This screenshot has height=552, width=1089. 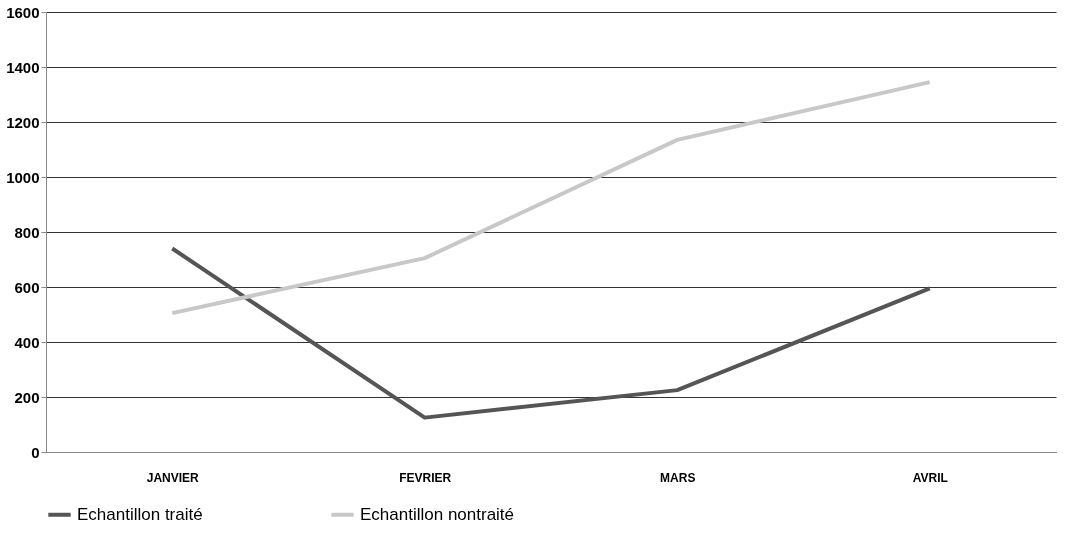 I want to click on y-tick-label: 800, so click(x=27, y=232).